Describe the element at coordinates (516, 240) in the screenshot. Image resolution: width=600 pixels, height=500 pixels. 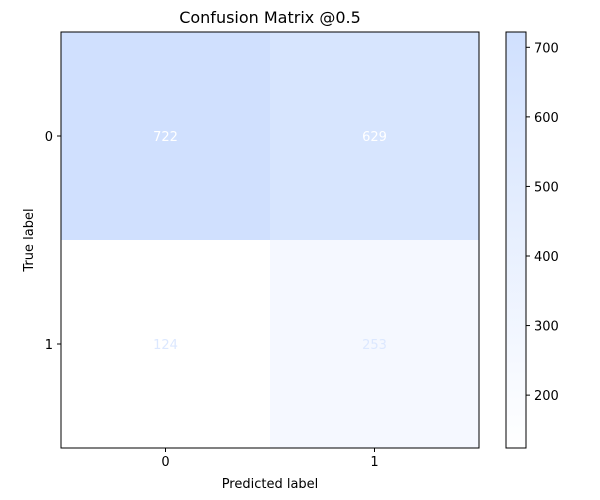
I see `colorbar` at that location.